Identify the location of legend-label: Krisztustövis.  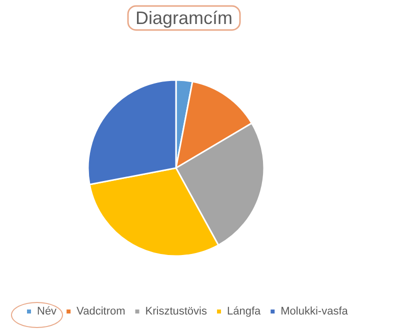
(176, 312).